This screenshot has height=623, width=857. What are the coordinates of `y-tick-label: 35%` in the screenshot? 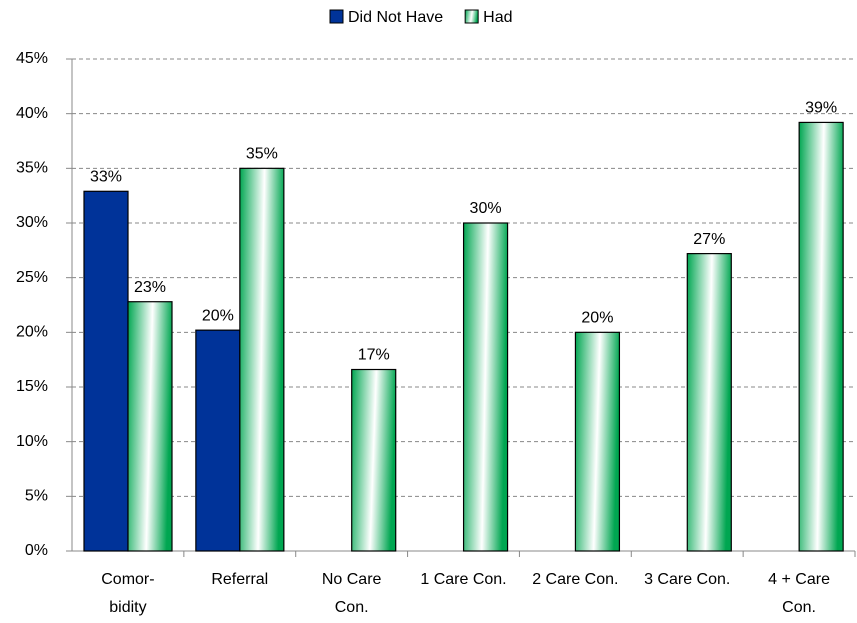 It's located at (32, 168).